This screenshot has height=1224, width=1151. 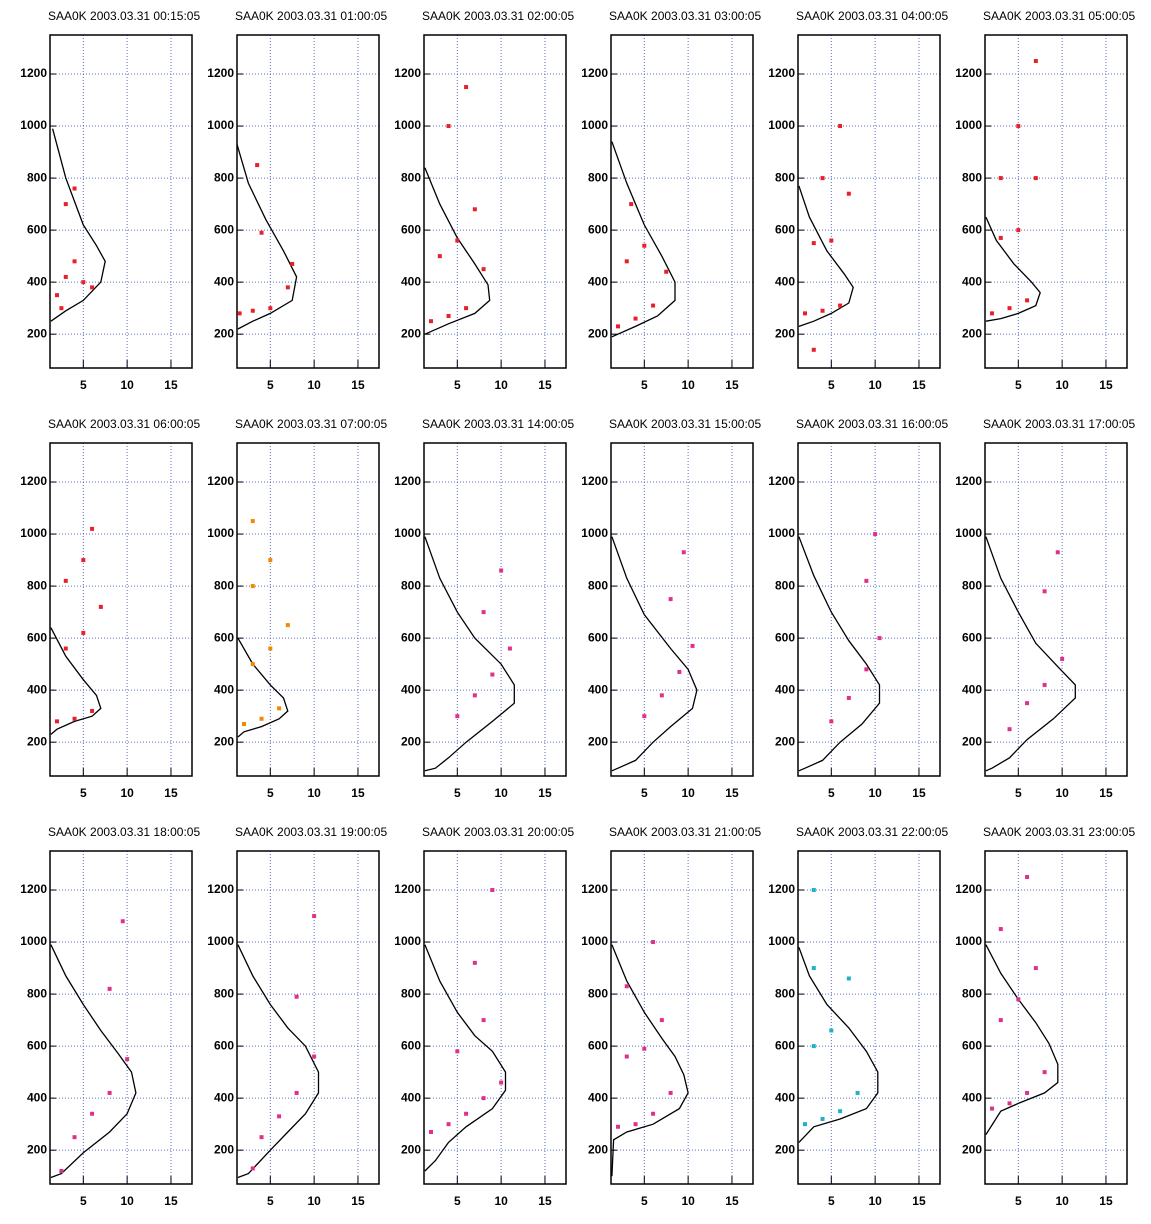 I want to click on panel-title: SAA0K 2003.03.31 02:00:05, so click(x=498, y=16).